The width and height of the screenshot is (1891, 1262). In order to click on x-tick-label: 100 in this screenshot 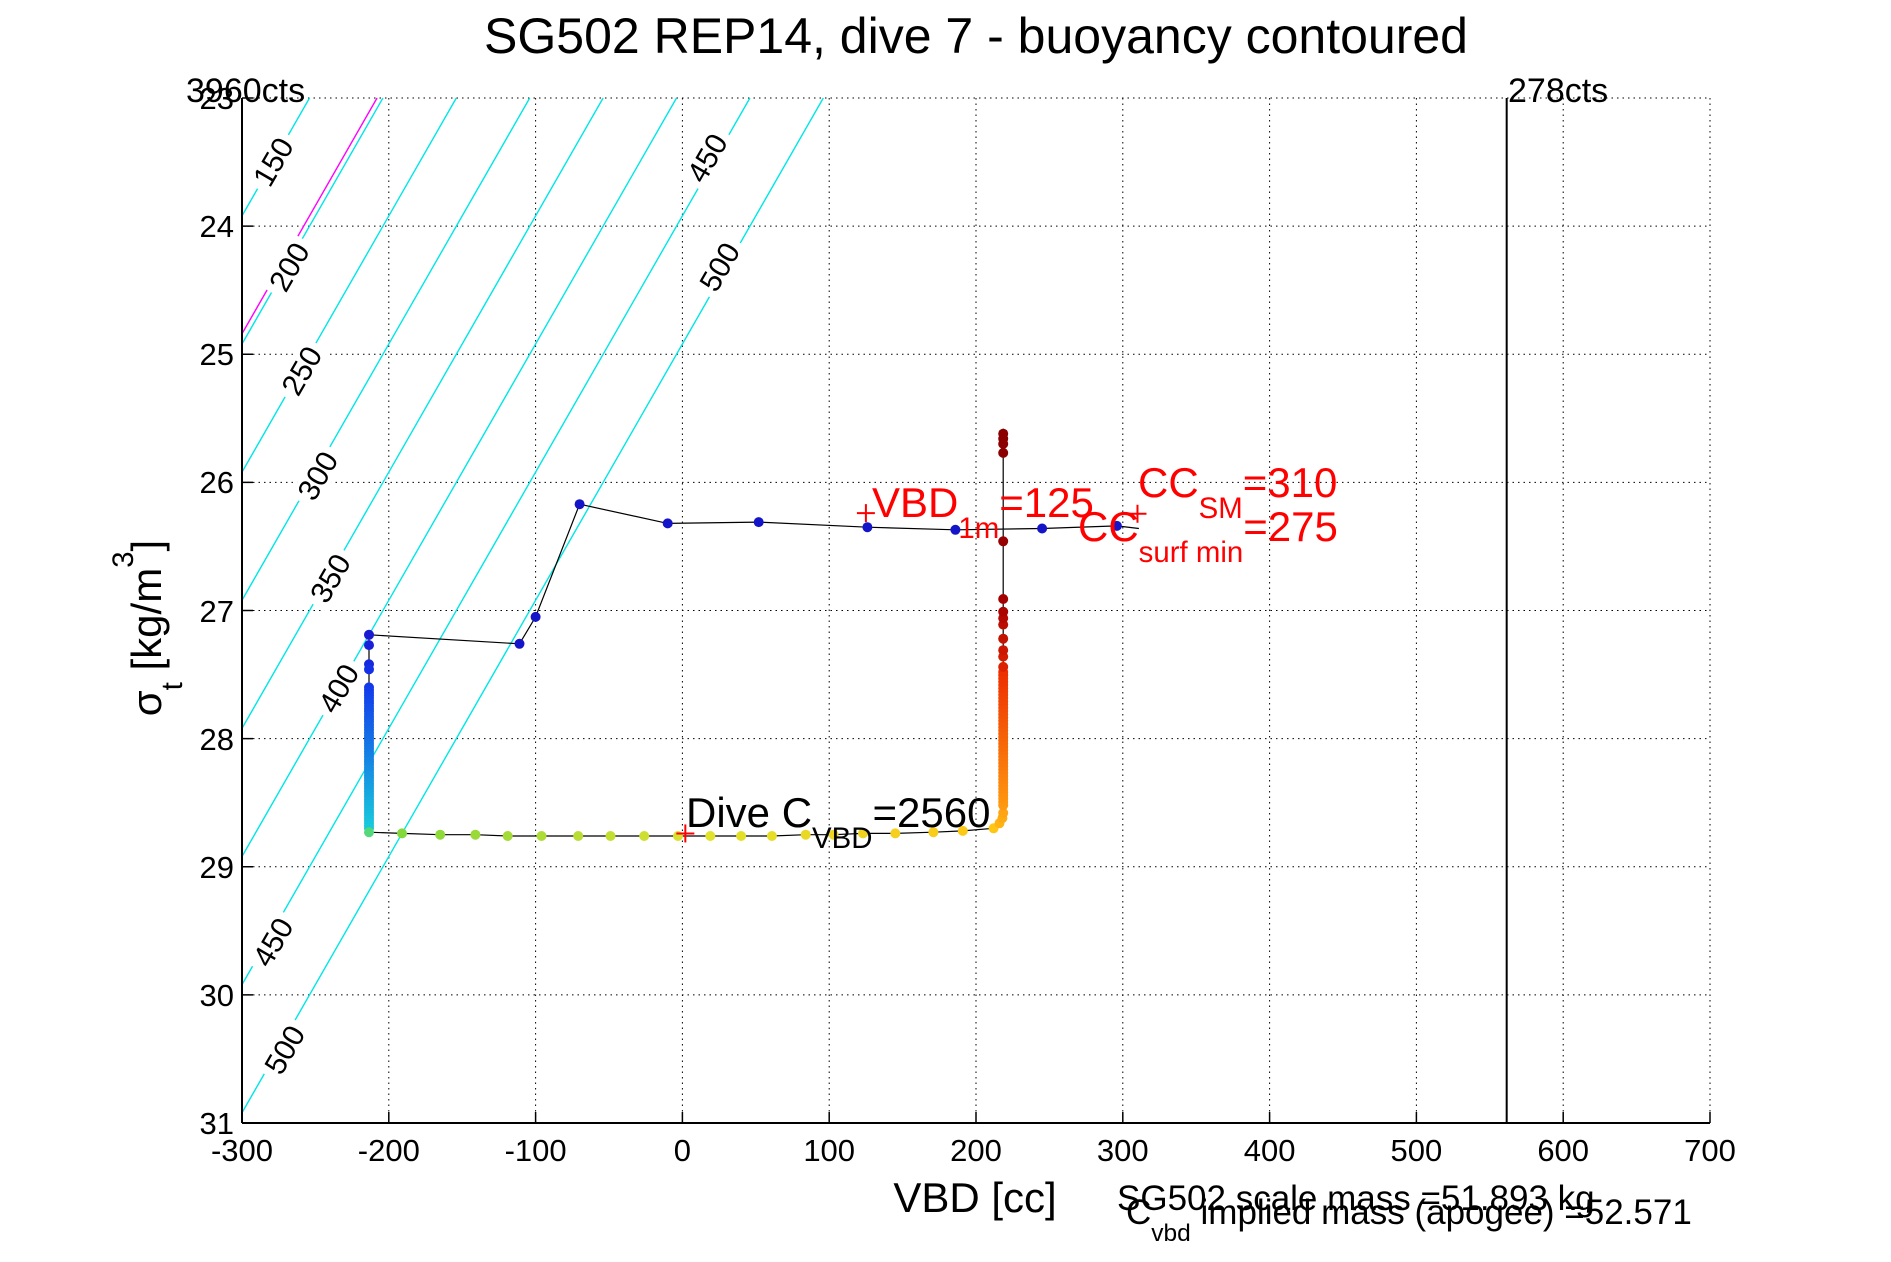, I will do `click(829, 1150)`.